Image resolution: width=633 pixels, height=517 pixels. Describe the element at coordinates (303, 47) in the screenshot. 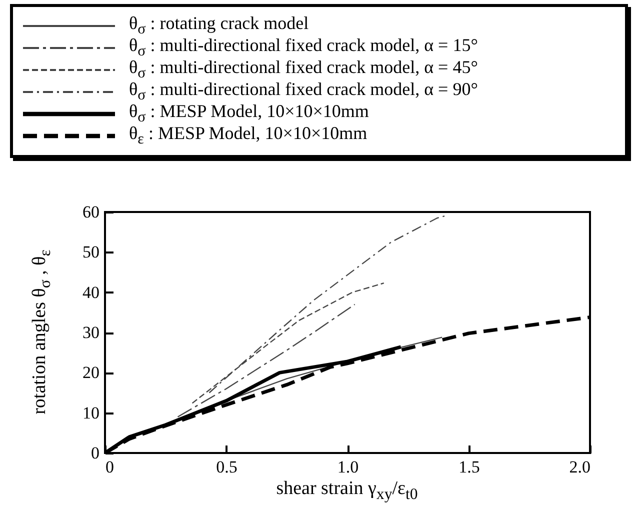

I see `legend-label: θ$_{σ}$ : multi-directional fixed crack model, α = 15°` at that location.